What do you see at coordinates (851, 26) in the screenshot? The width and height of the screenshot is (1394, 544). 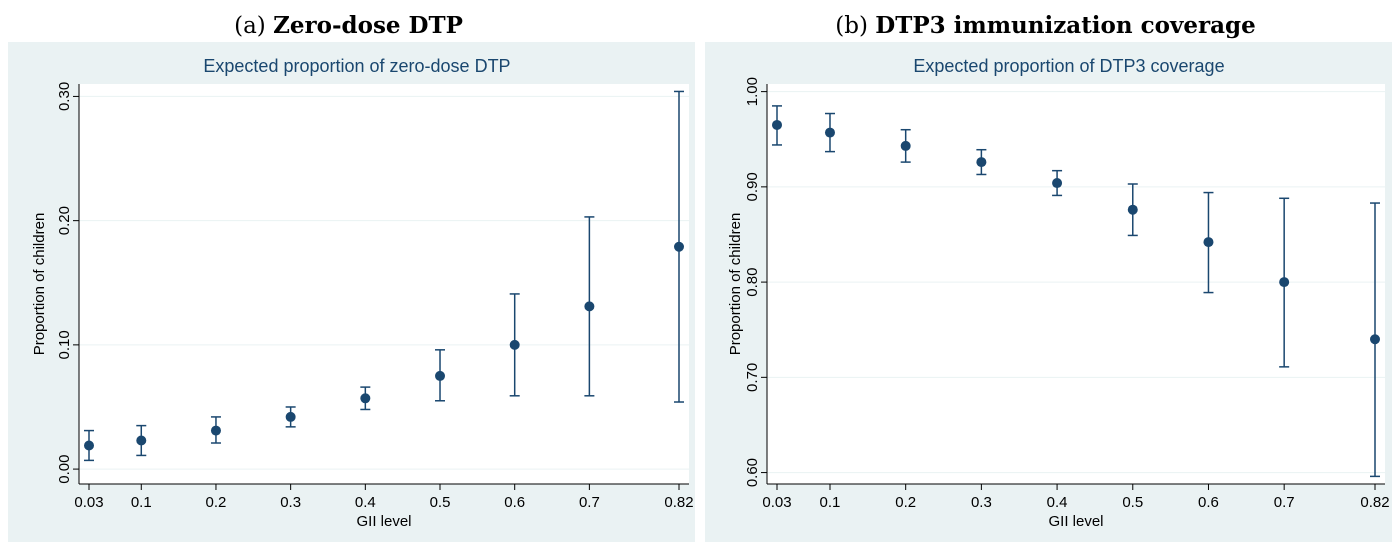 I see `panel-b-label: (b)` at bounding box center [851, 26].